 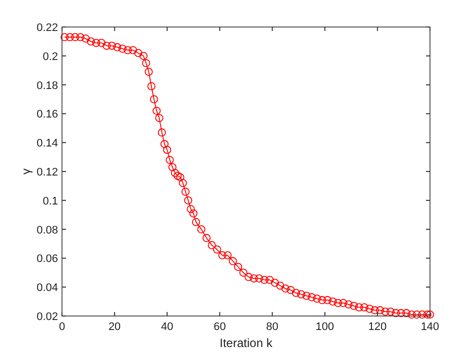 What do you see at coordinates (50, 56) in the screenshot?
I see `y-tick-label: 0.2` at bounding box center [50, 56].